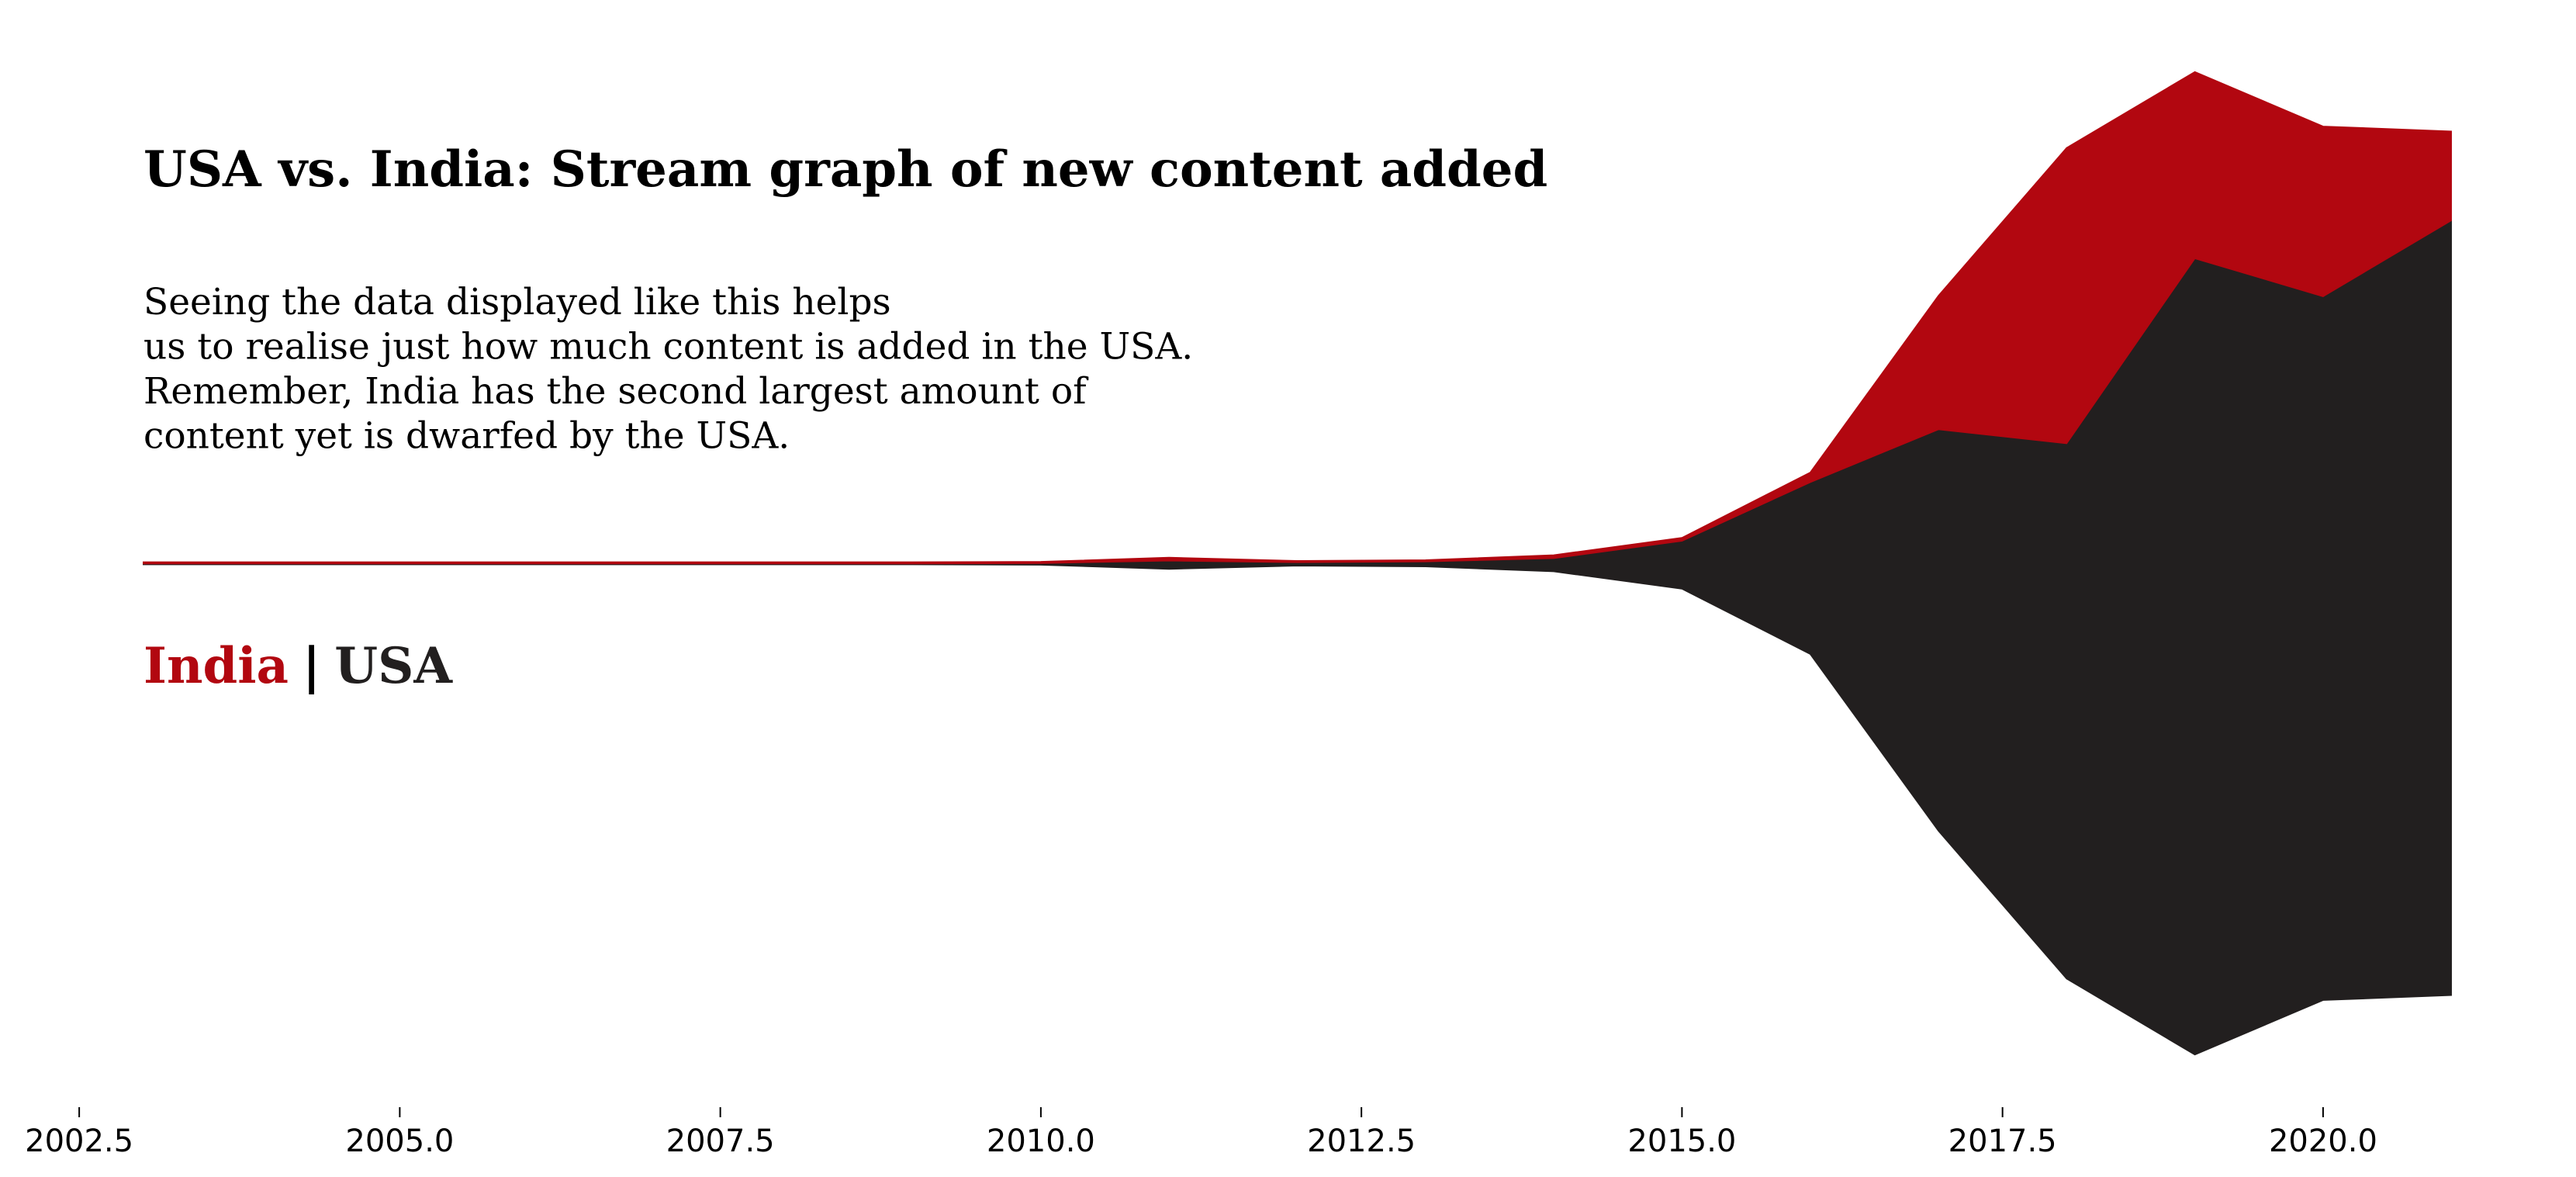 The image size is (2576, 1177). I want to click on x-tick-label: 2007.5, so click(720, 1141).